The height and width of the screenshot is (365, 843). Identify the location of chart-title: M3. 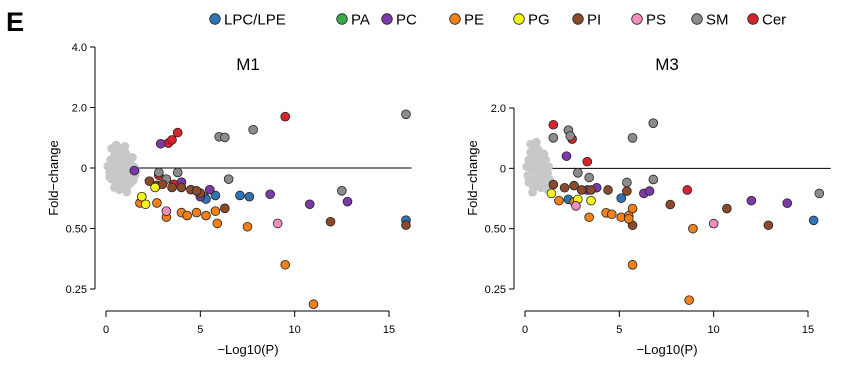
(667, 64).